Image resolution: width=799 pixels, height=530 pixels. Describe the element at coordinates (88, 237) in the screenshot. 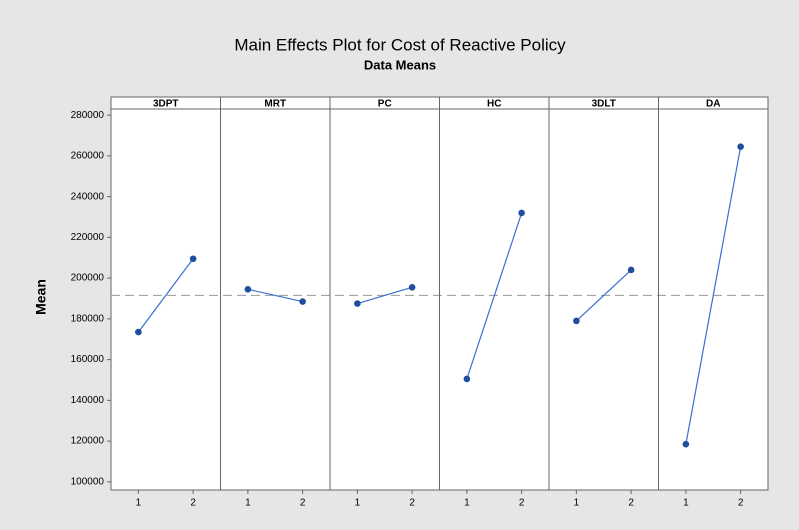

I see `y-tick-label: 220000` at that location.